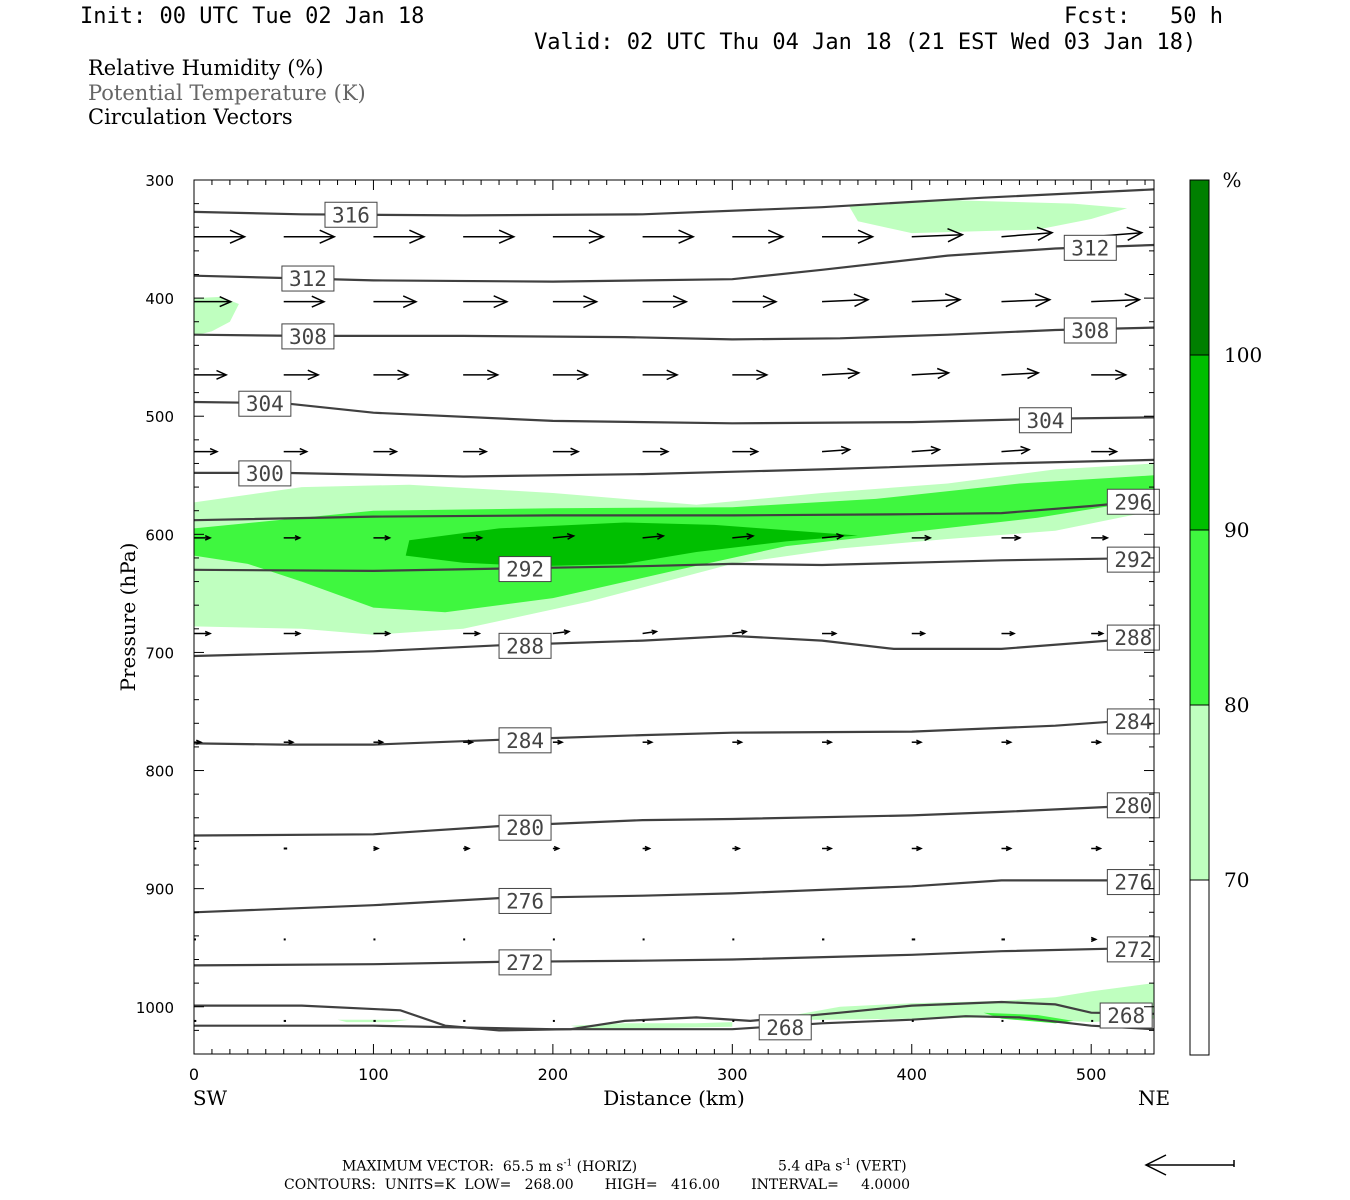 The image size is (1350, 1200). I want to click on svg-text: 268, so click(785, 1028).